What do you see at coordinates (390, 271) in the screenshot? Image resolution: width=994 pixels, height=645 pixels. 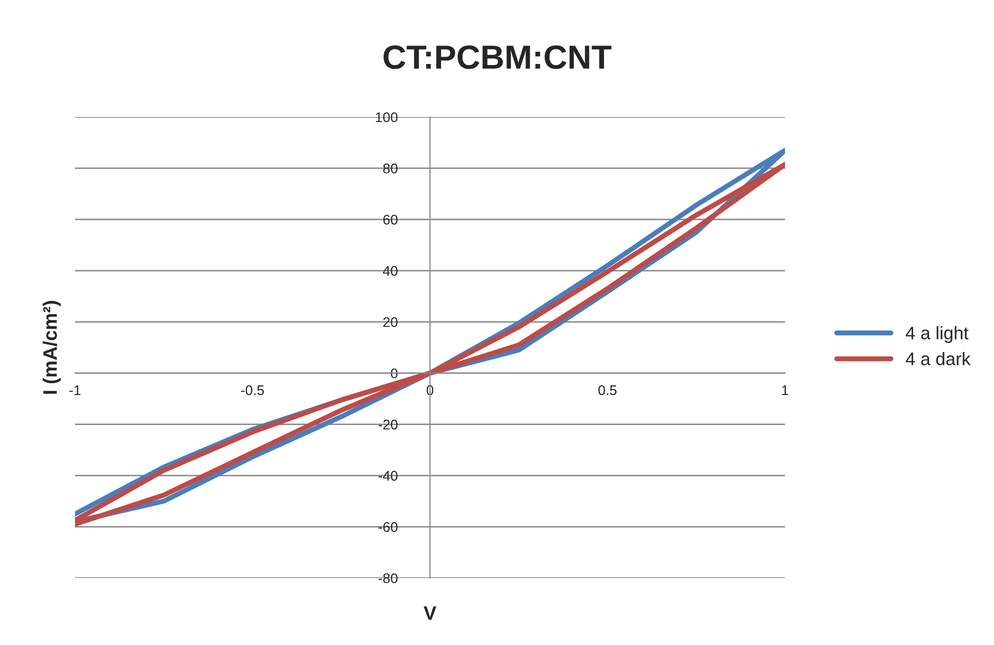 I see `y-tick-label: 40` at bounding box center [390, 271].